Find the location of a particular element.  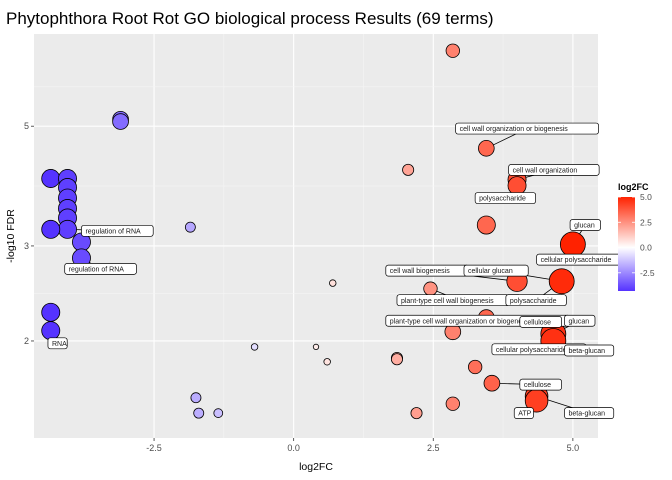

x-axis-title: log2FC is located at coordinates (316, 467).